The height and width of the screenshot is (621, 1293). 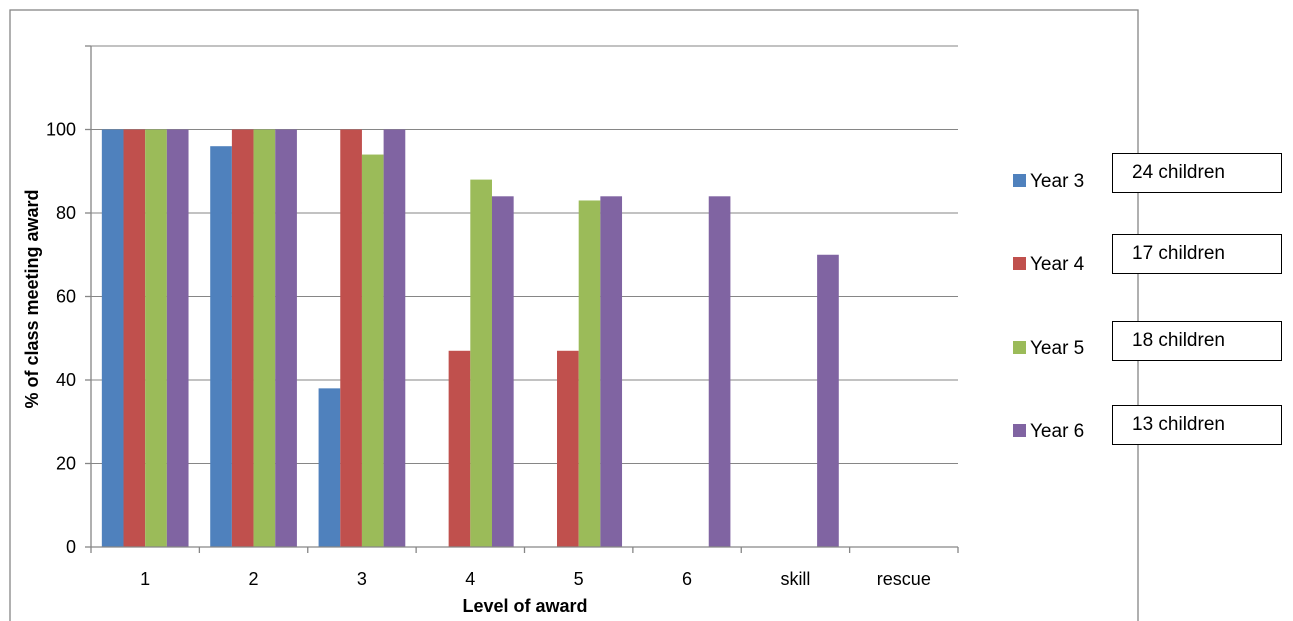 I want to click on x-tick-label-4: 4, so click(x=470, y=579).